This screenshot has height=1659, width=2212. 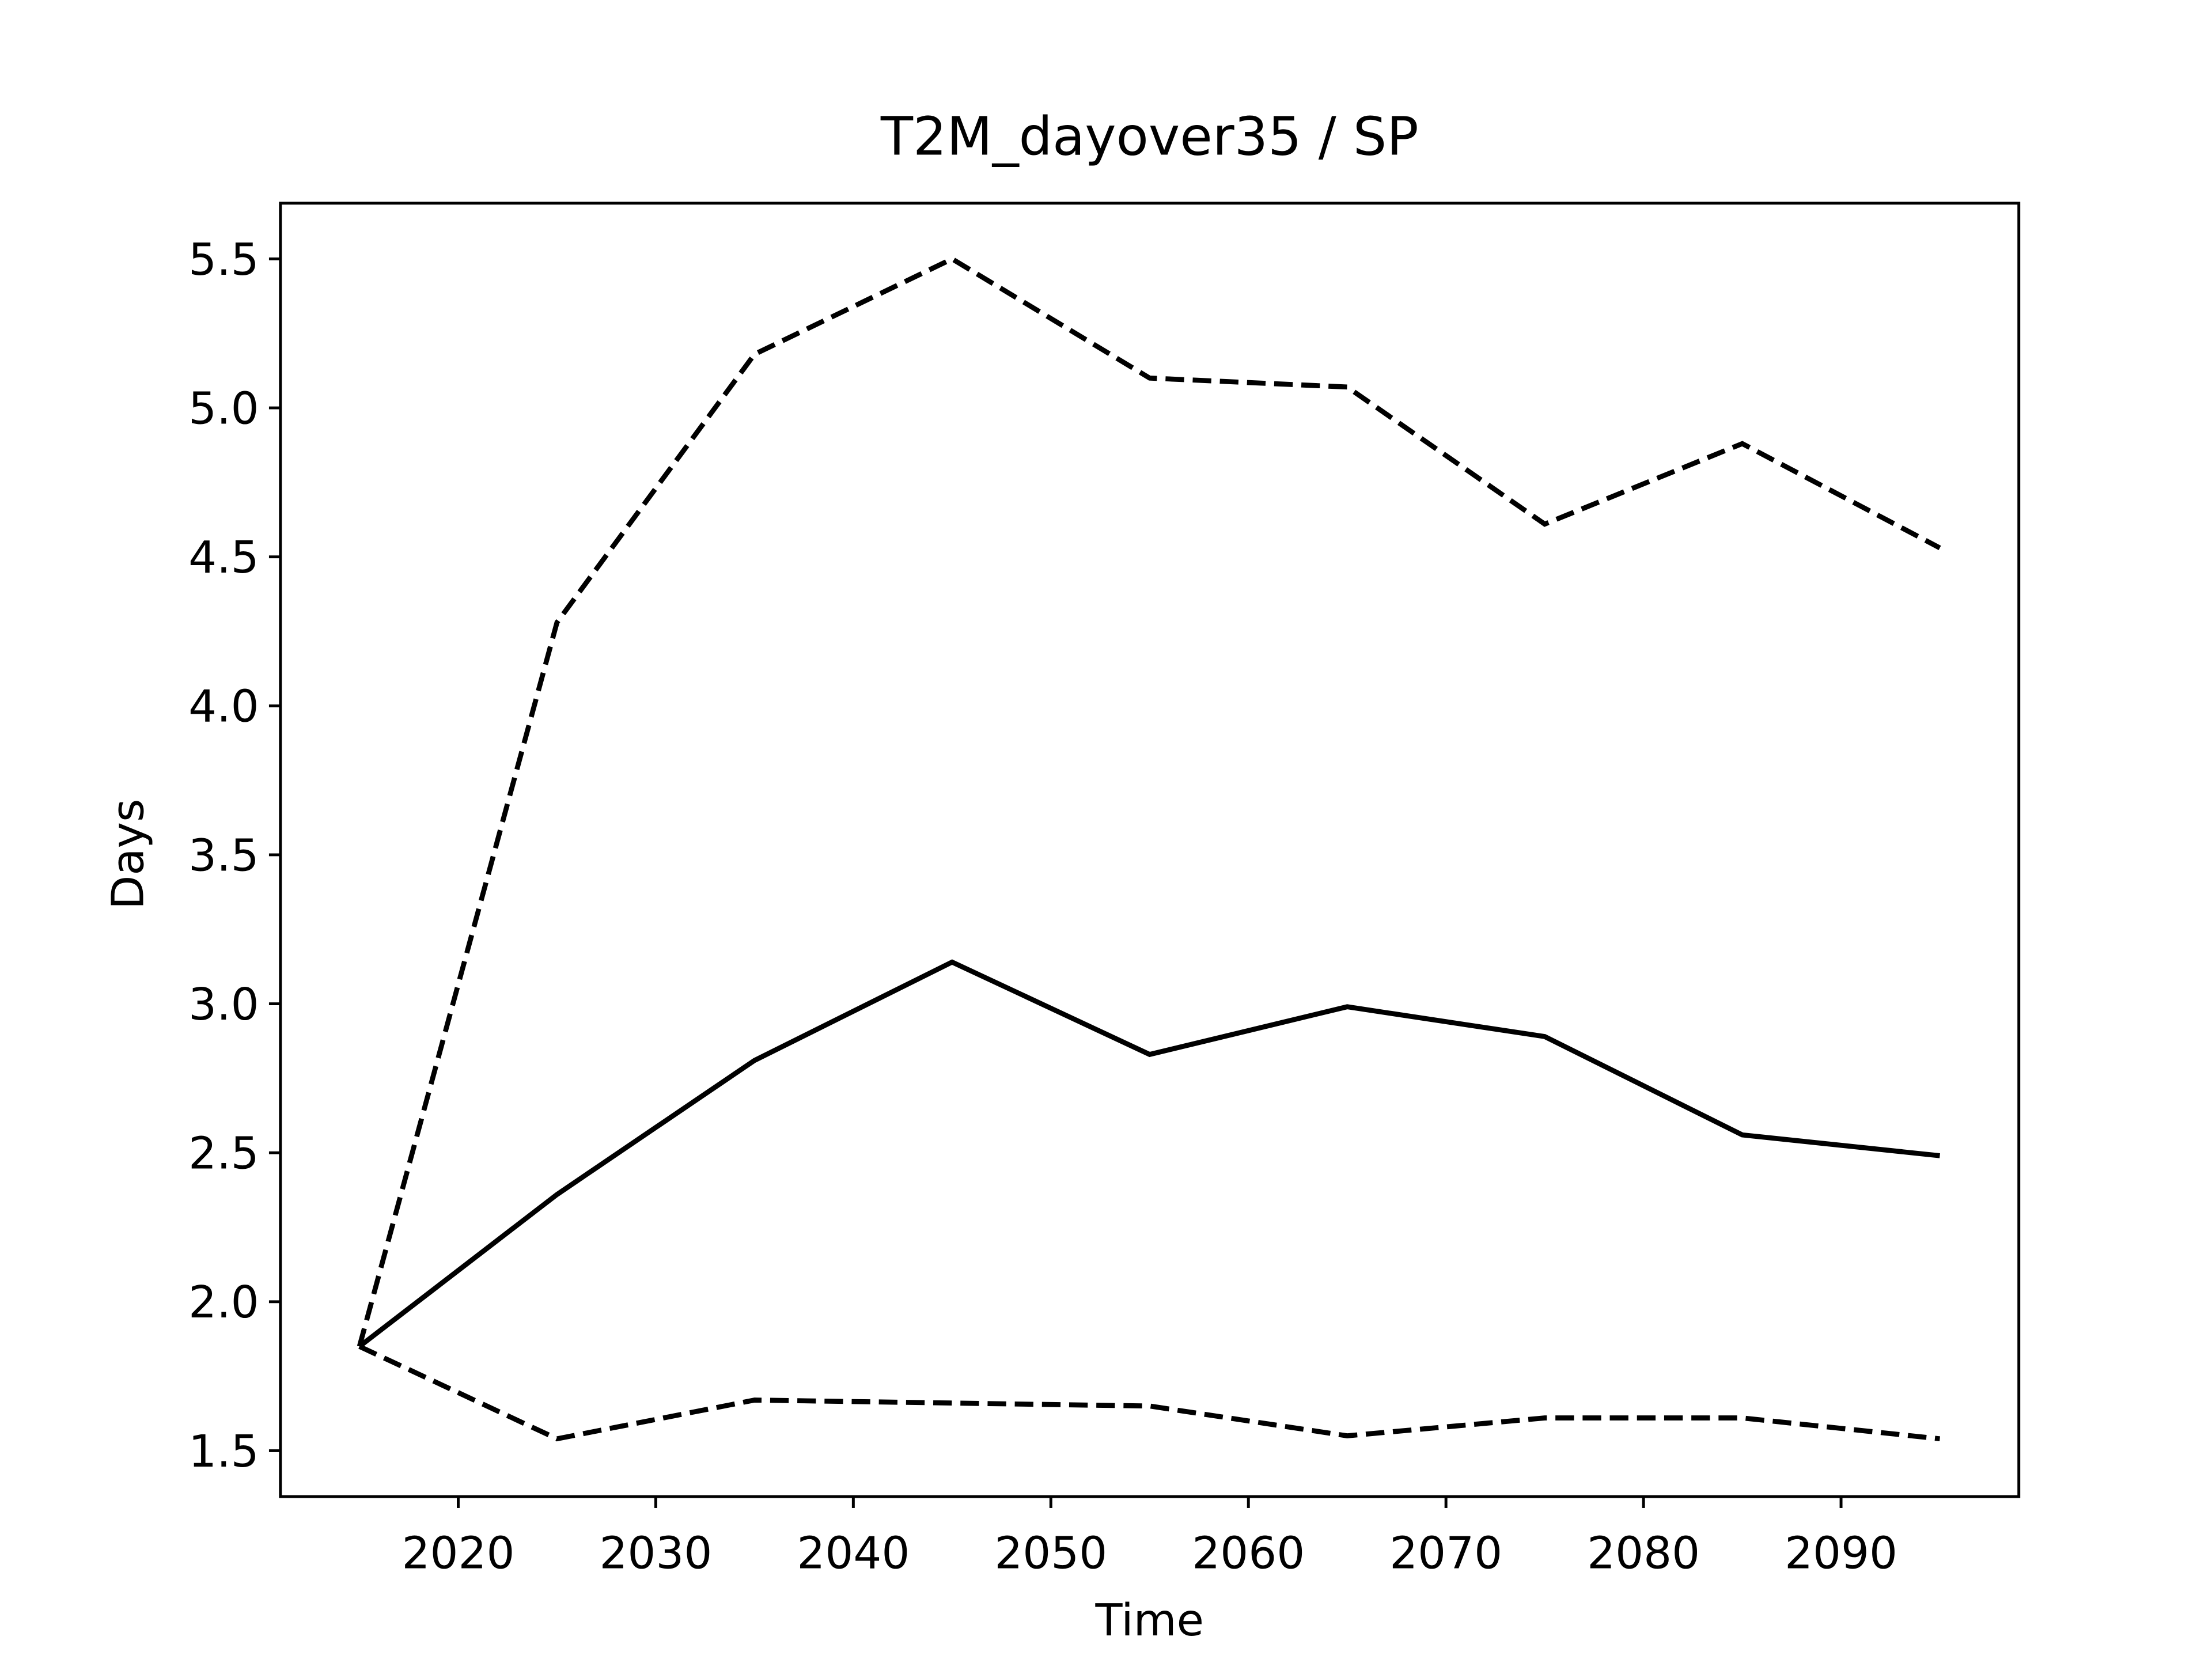 I want to click on y-tick-label: 3.5, so click(x=223, y=855).